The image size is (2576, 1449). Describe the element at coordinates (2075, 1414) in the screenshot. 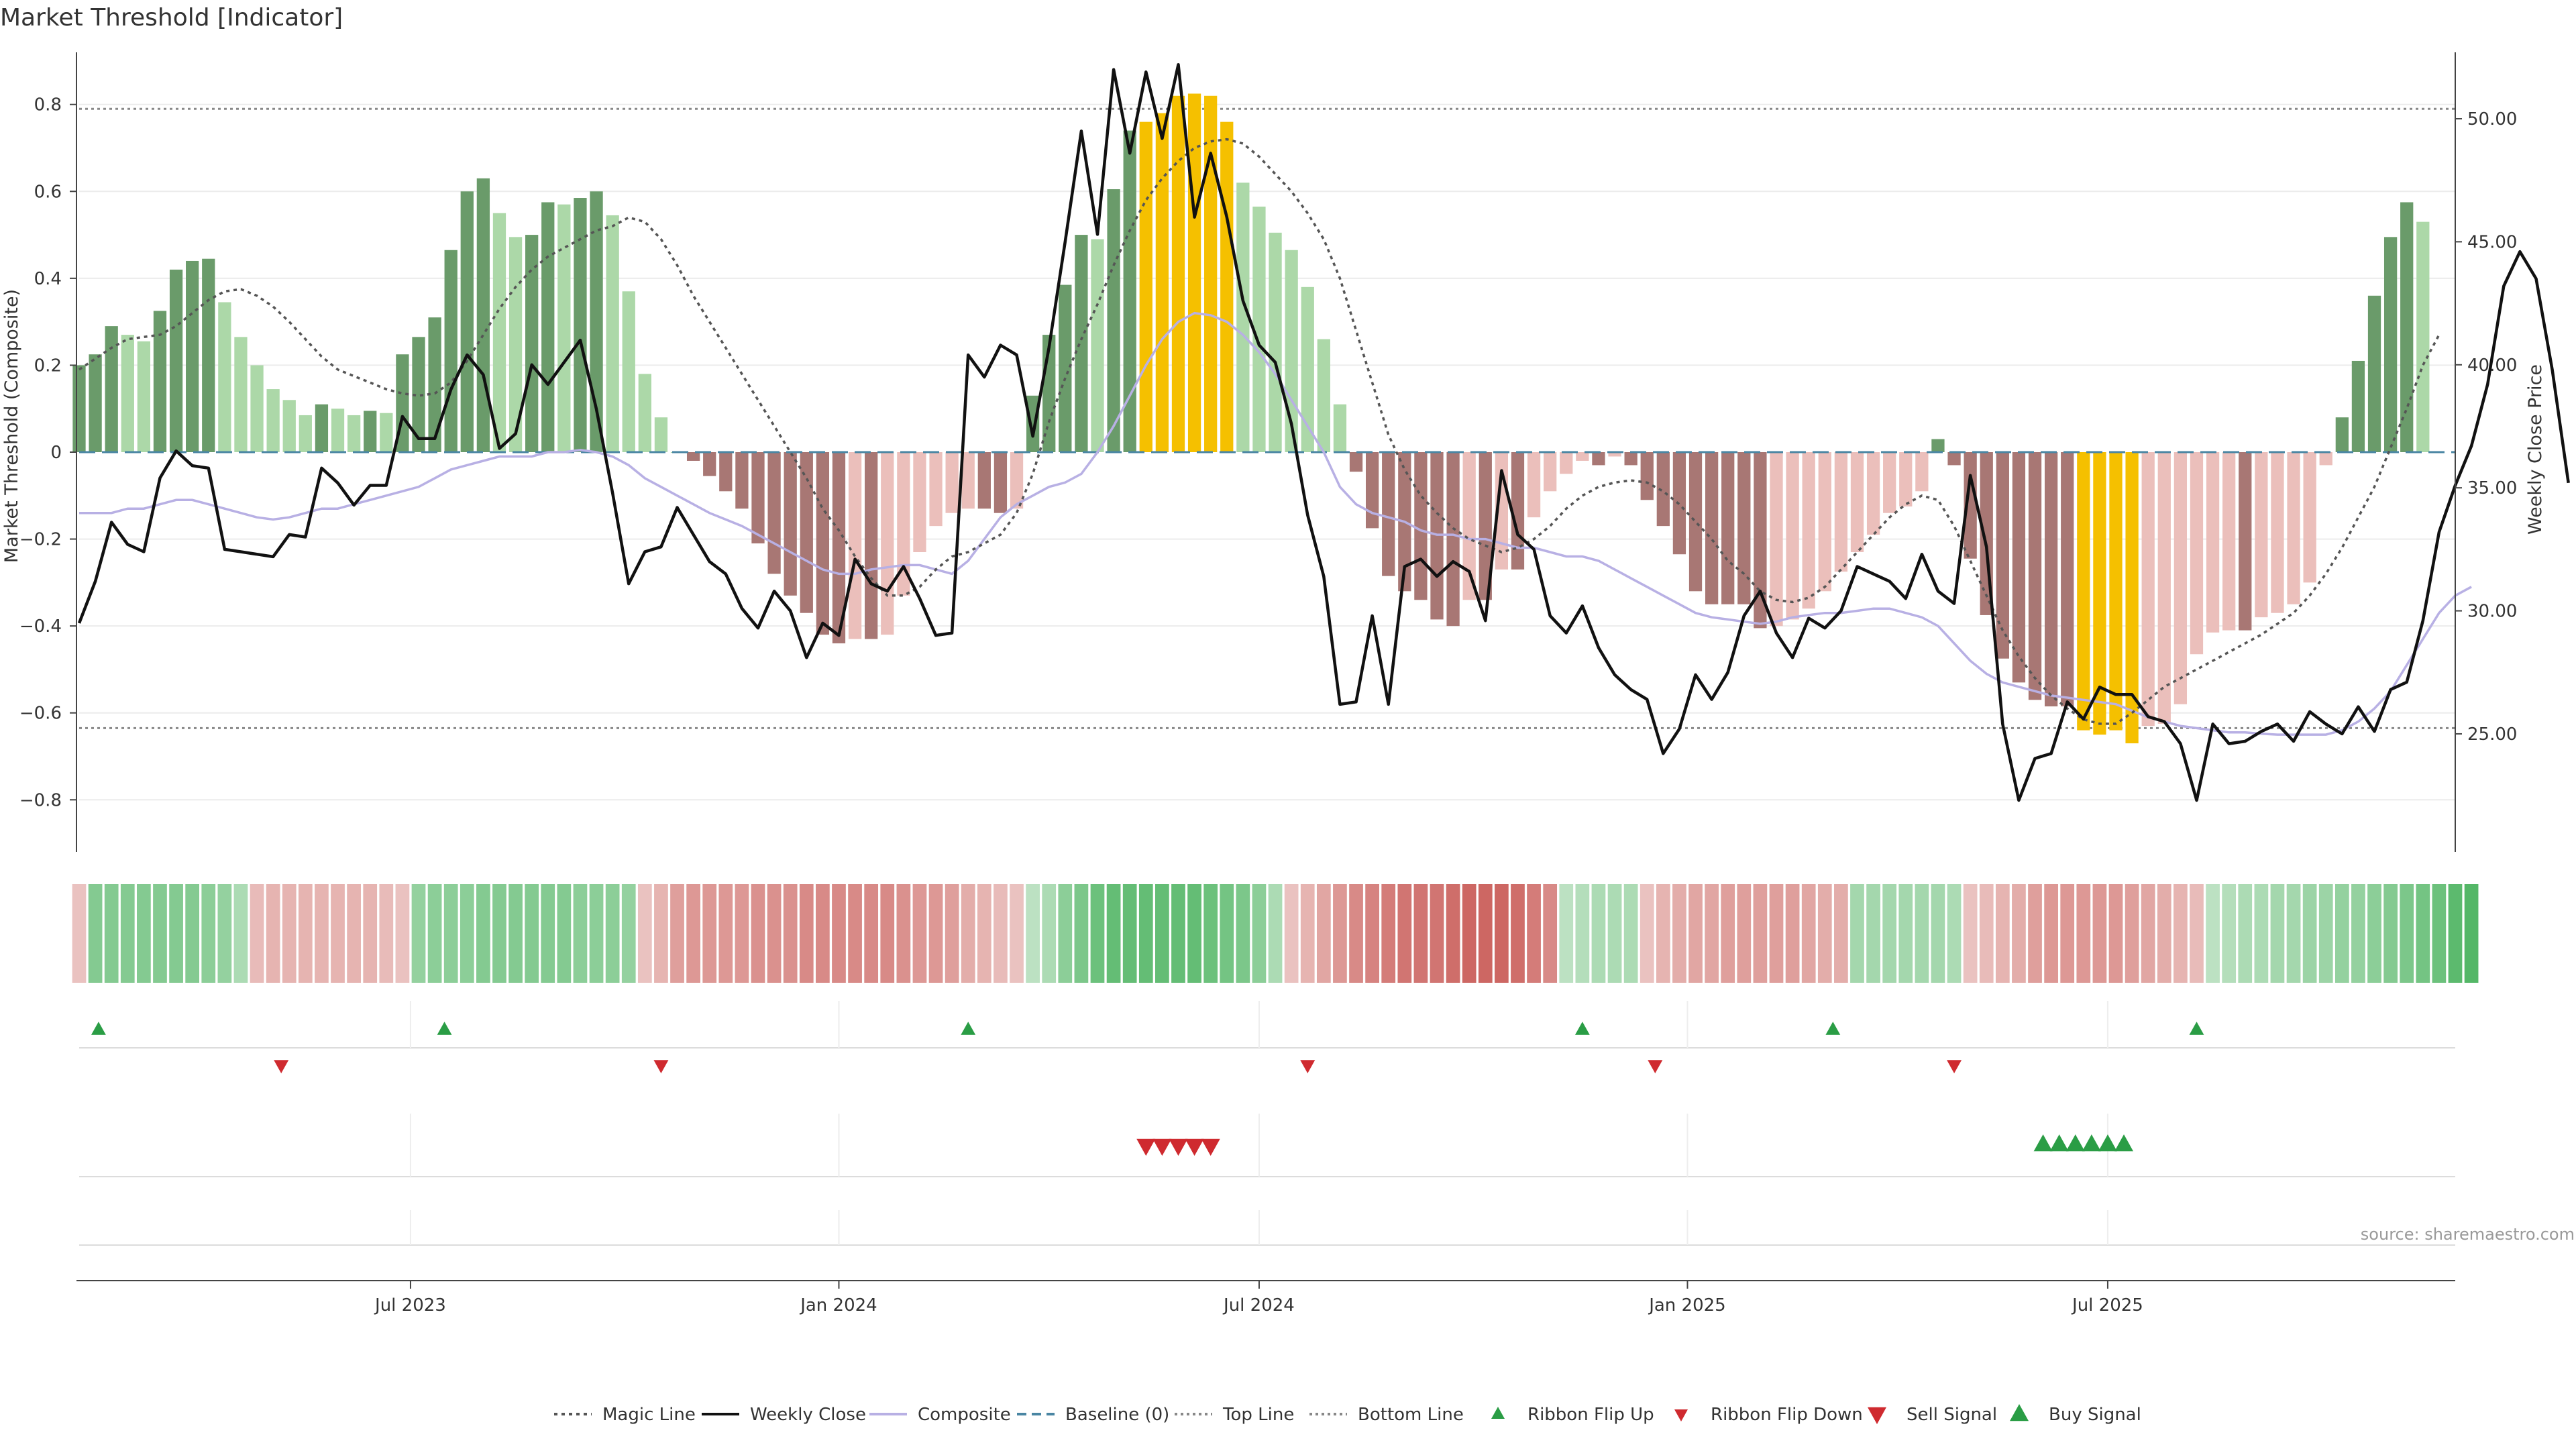

I see `legend-item: Buy Signal` at that location.